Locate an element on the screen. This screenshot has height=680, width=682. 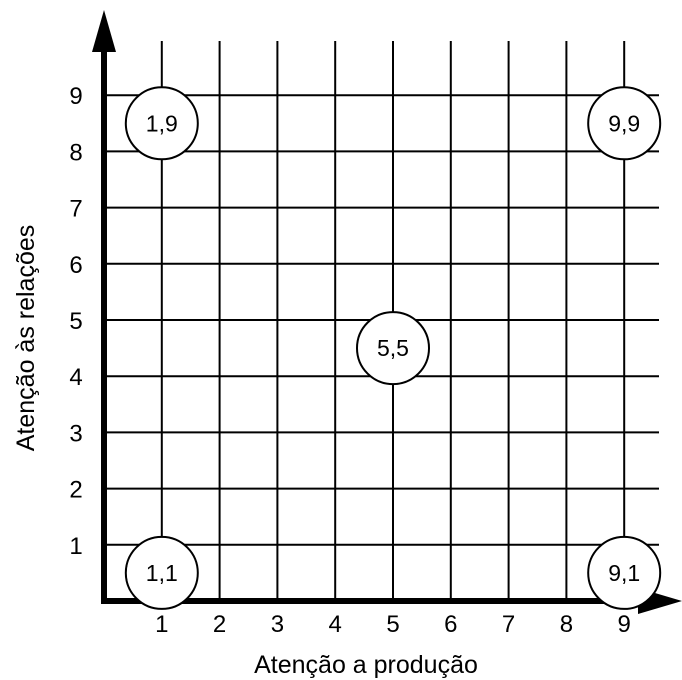
grid-marker-label: 9,9 is located at coordinates (624, 123).